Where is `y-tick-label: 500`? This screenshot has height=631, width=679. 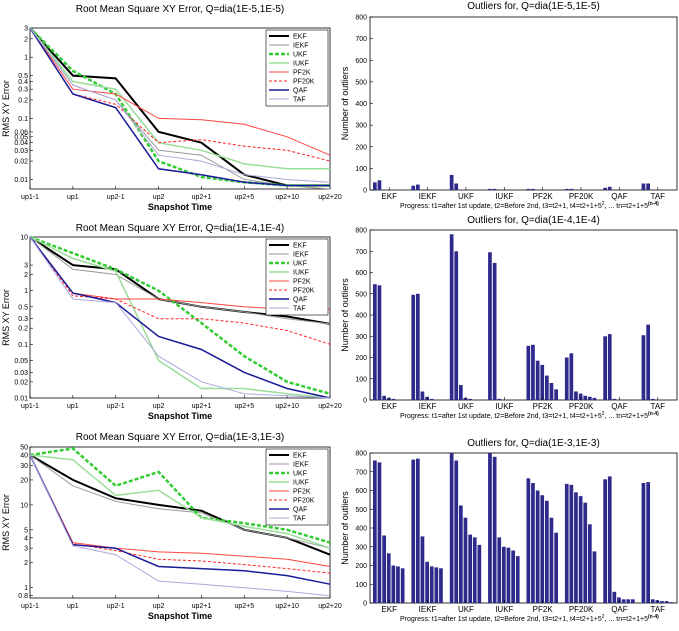 y-tick-label: 500 is located at coordinates (361, 294).